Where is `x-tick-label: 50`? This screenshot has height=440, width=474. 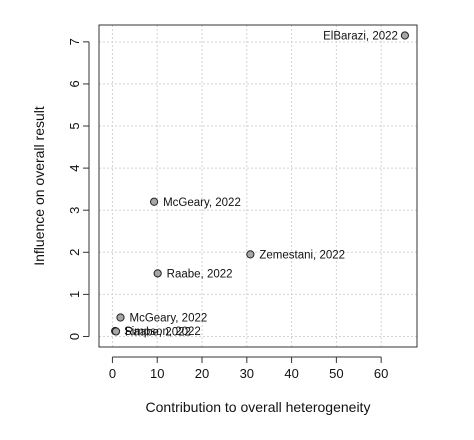 x-tick-label: 50 is located at coordinates (336, 373).